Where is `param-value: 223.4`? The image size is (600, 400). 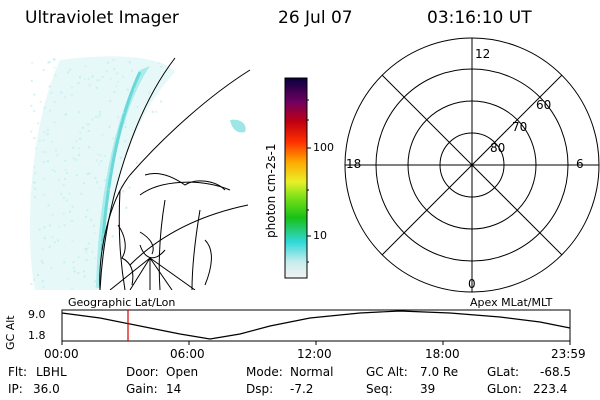
param-value: 223.4 is located at coordinates (550, 389).